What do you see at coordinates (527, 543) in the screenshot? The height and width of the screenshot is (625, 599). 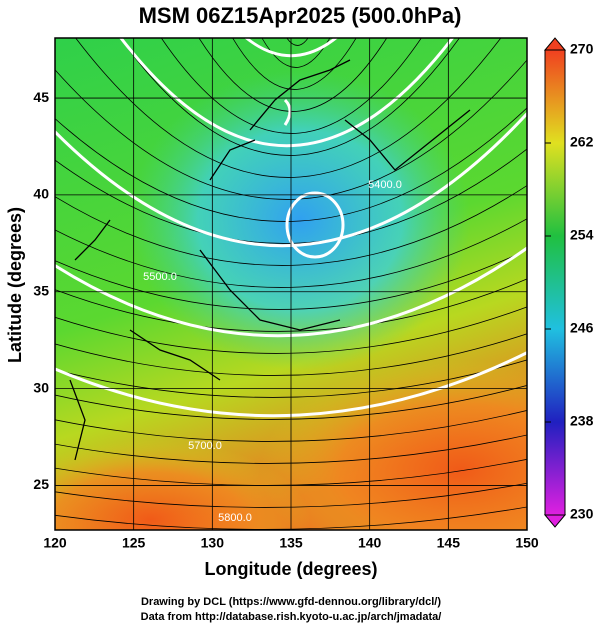 I see `x-tick-label: 150` at bounding box center [527, 543].